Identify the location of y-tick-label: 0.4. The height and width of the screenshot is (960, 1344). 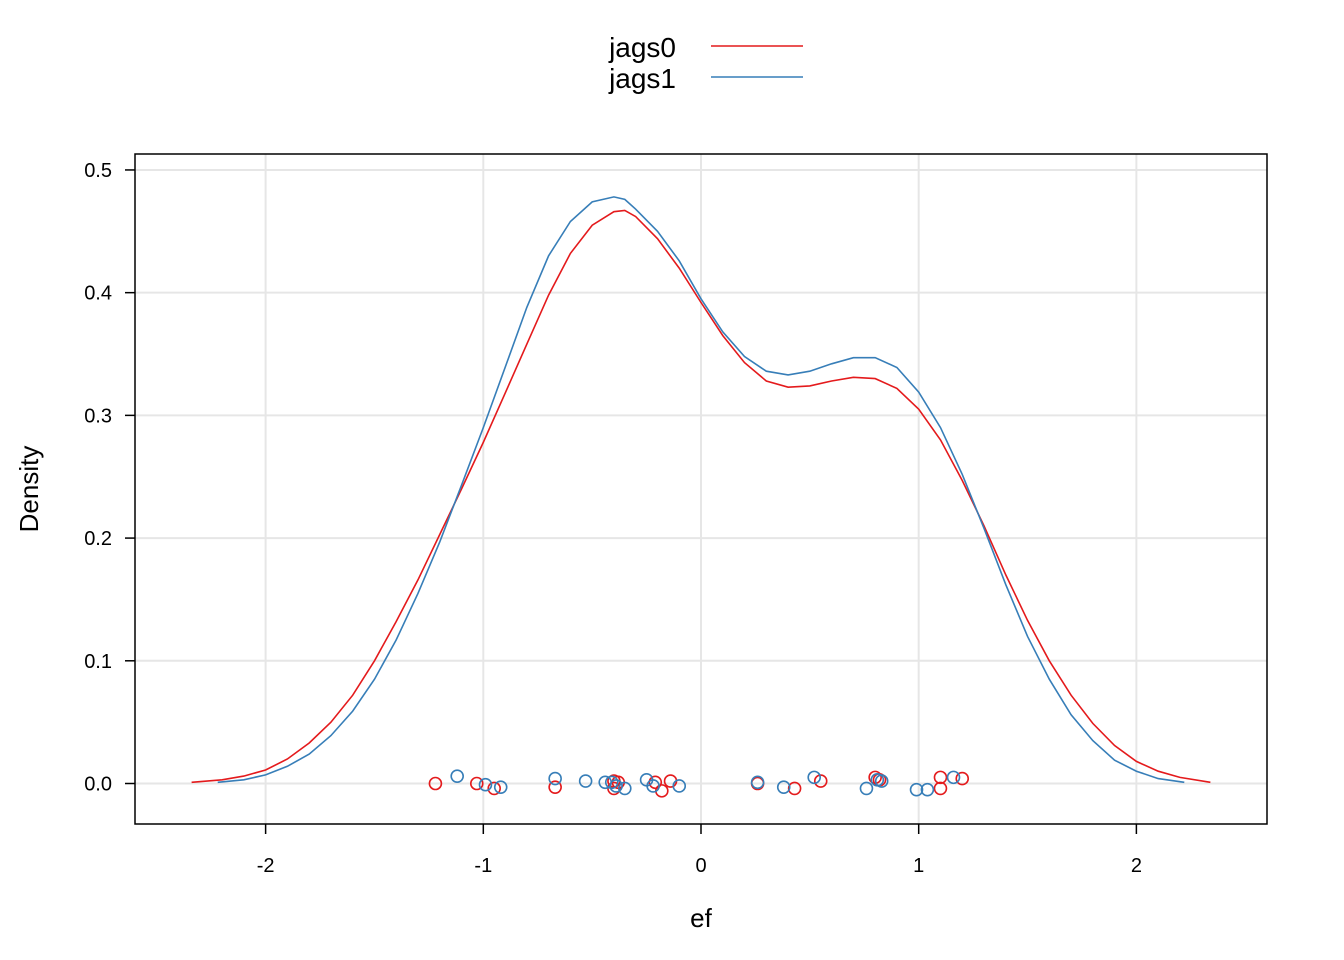
(98, 294).